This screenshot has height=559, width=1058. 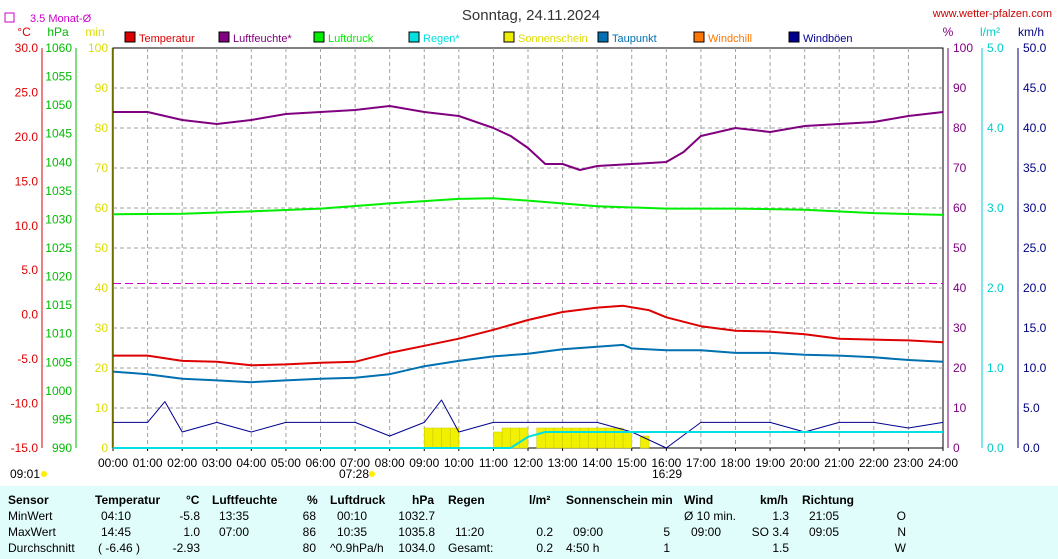 What do you see at coordinates (355, 463) in the screenshot?
I see `x-tick-label: 07:00` at bounding box center [355, 463].